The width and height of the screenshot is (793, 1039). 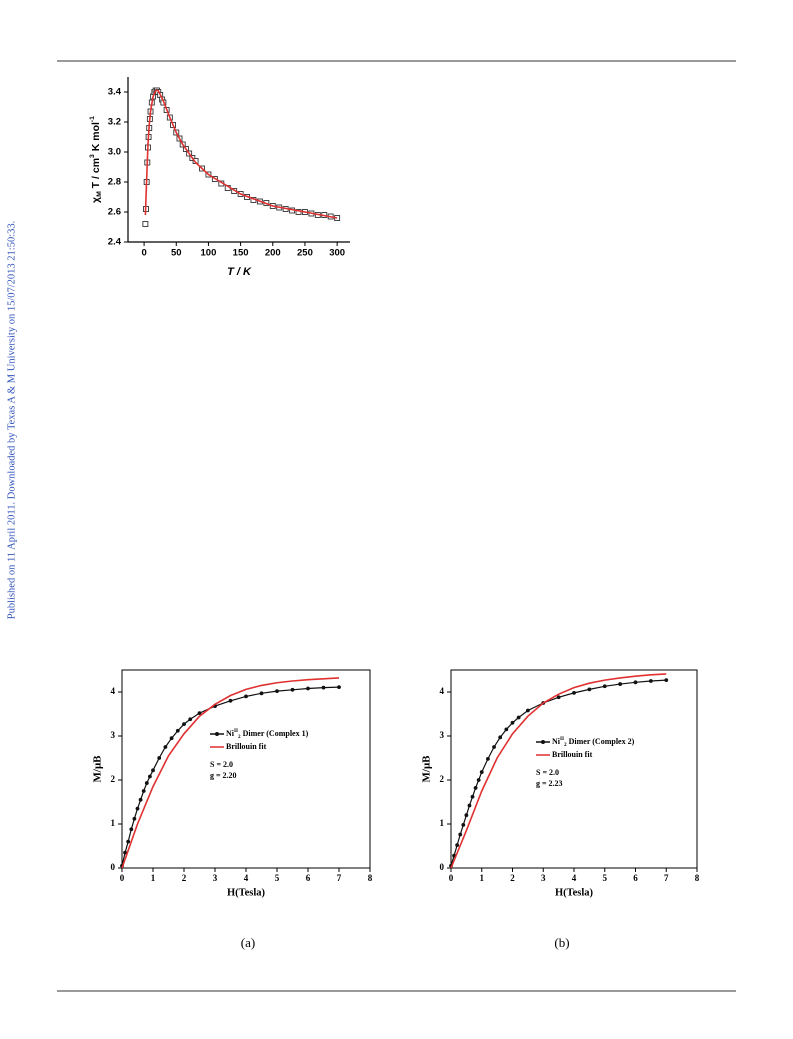 I want to click on x-tick-label: 200, so click(x=273, y=253).